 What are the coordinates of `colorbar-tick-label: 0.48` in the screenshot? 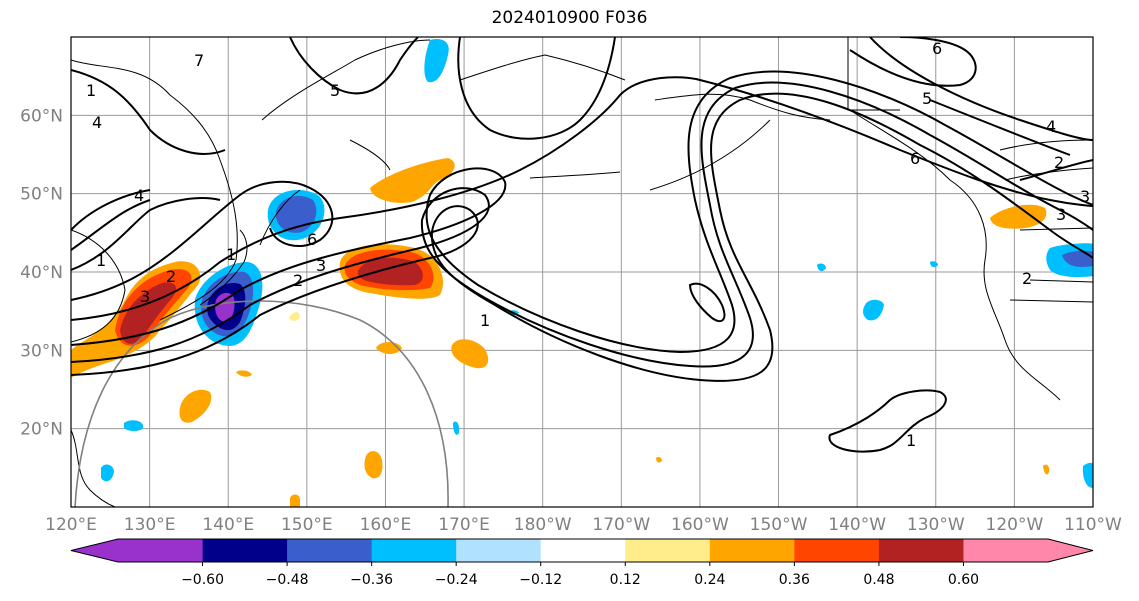 It's located at (878, 580).